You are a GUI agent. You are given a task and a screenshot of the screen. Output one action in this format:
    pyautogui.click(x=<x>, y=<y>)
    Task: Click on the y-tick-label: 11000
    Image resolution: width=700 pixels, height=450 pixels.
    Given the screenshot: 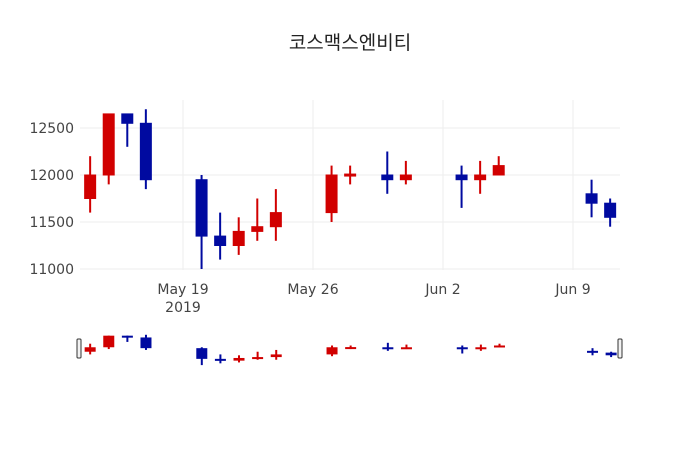 What is the action you would take?
    pyautogui.click(x=51, y=270)
    